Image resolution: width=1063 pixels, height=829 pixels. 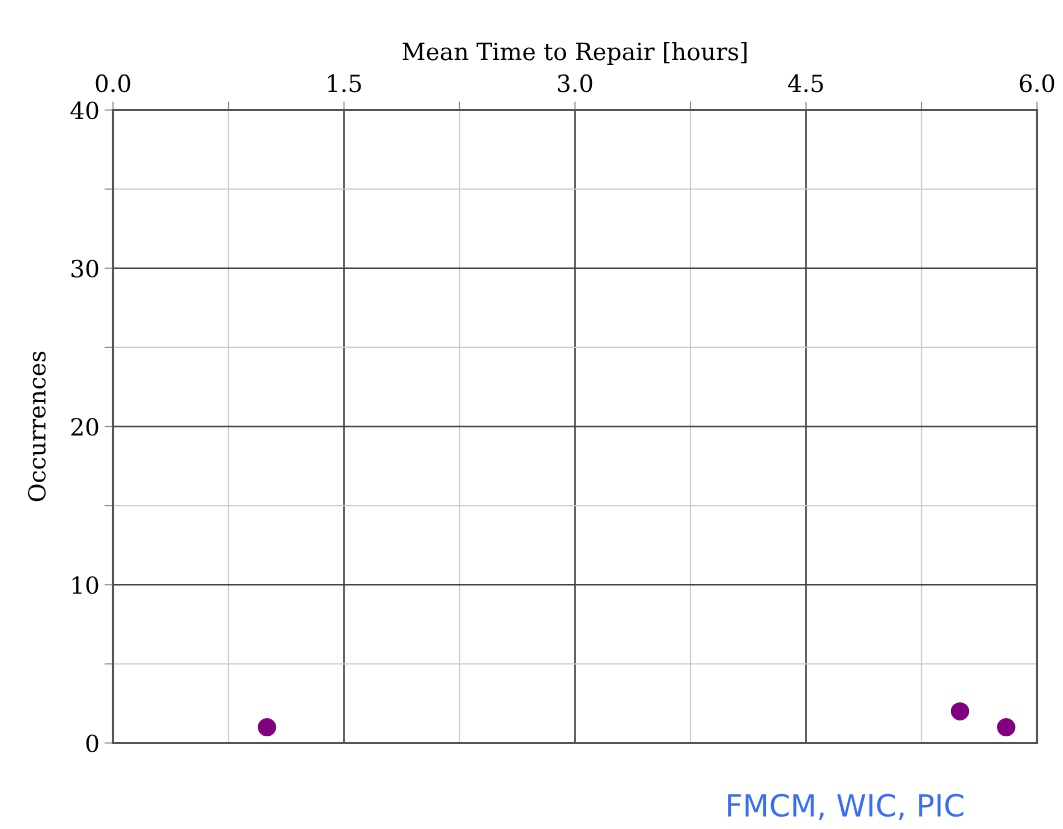 I want to click on y-tick-label: 30, so click(x=85, y=268).